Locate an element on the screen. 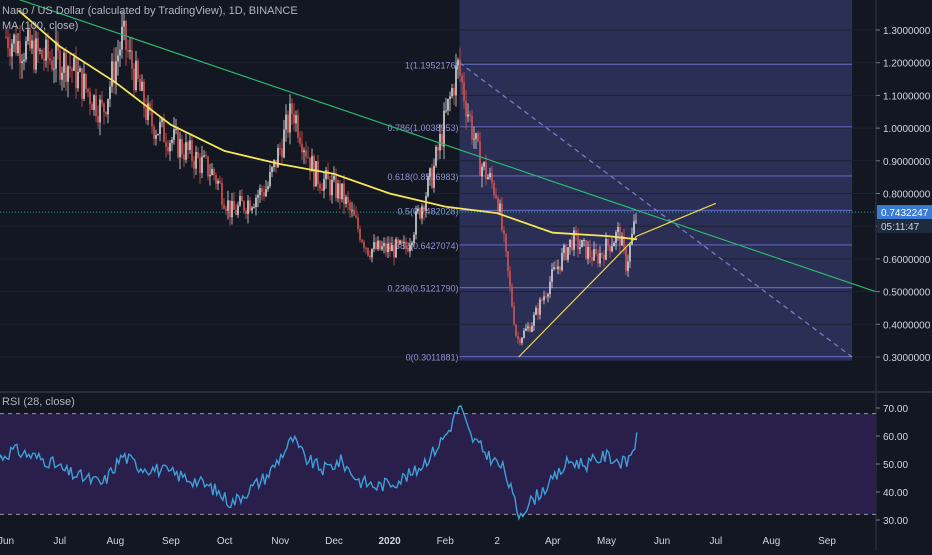  time-tick-label: Aug is located at coordinates (772, 541).